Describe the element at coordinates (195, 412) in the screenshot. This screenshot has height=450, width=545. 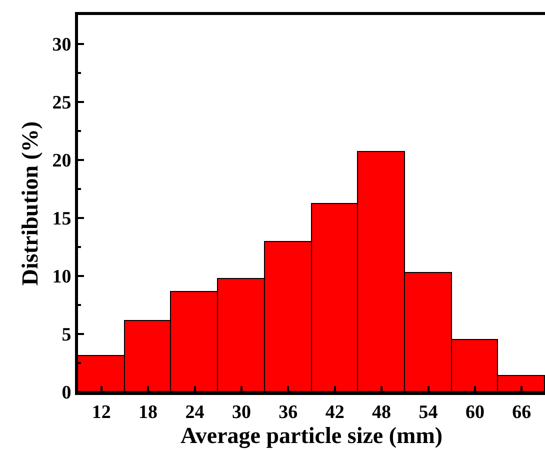
I see `x-tick-label: 24` at that location.